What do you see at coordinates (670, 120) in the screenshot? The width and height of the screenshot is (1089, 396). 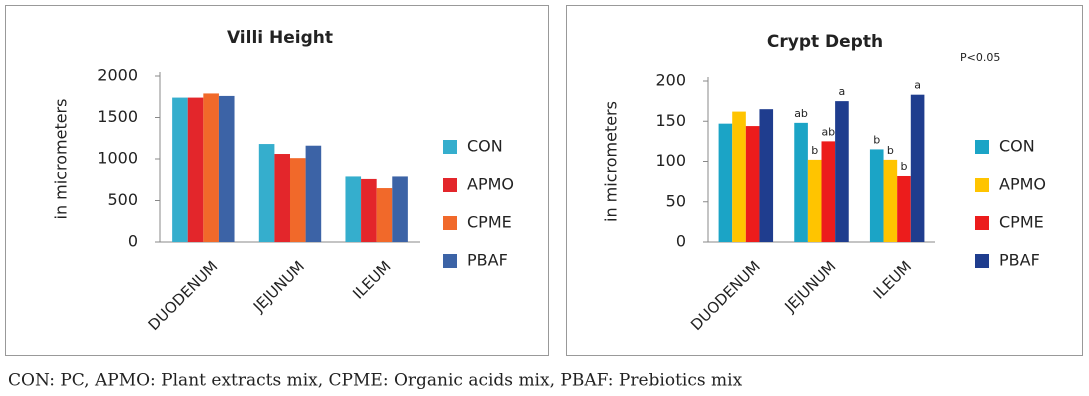 I see `y-tick-label: 150` at bounding box center [670, 120].